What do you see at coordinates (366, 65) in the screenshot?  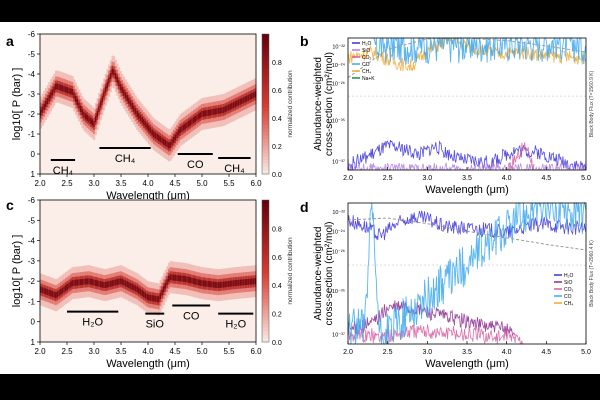 I see `legend-entry: CO` at bounding box center [366, 65].